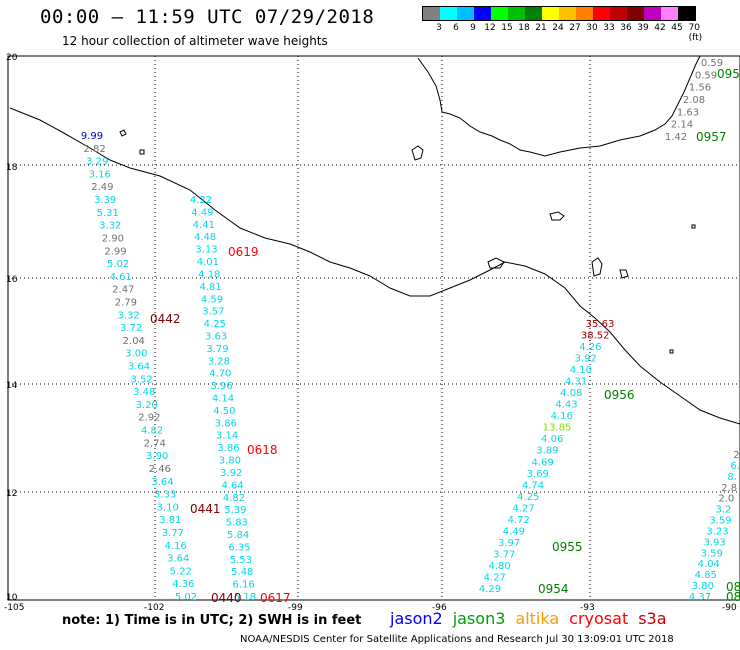 Image resolution: width=740 pixels, height=650 pixels. I want to click on swh-value: 3.80, so click(703, 586).